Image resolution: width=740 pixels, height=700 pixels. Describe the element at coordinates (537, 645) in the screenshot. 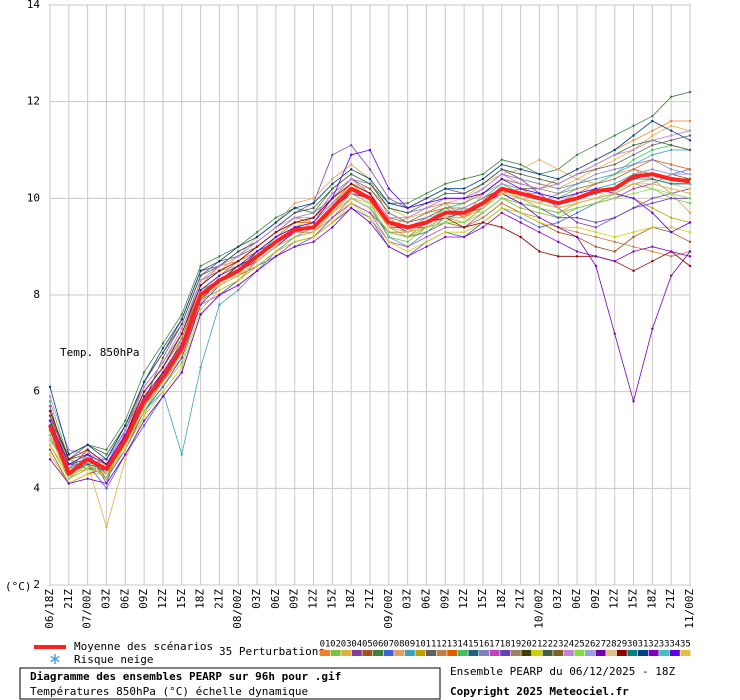

I see `legend-label: 21` at that location.